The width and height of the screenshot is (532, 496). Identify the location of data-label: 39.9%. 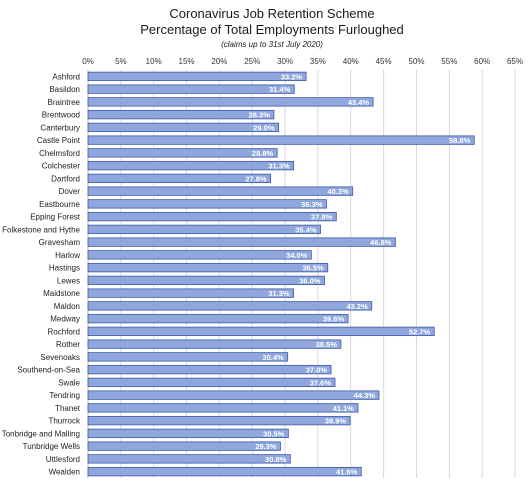
(336, 421).